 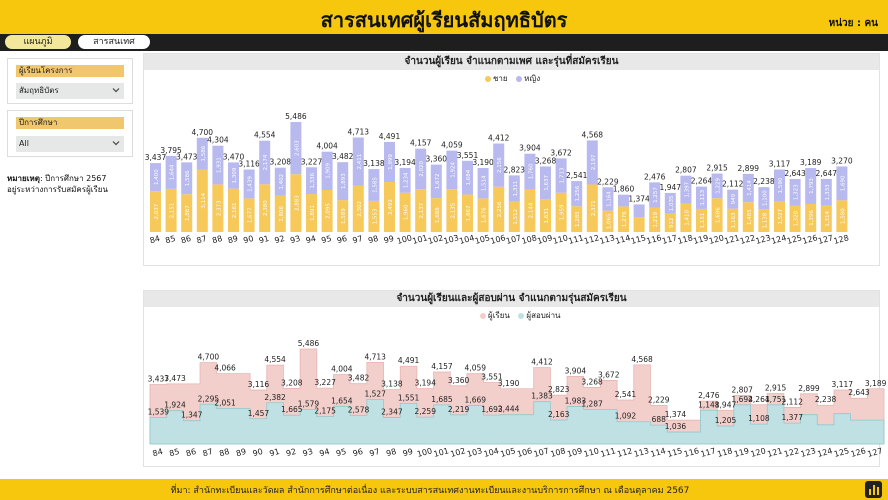 What do you see at coordinates (873, 489) in the screenshot?
I see `powerbi-icon` at bounding box center [873, 489].